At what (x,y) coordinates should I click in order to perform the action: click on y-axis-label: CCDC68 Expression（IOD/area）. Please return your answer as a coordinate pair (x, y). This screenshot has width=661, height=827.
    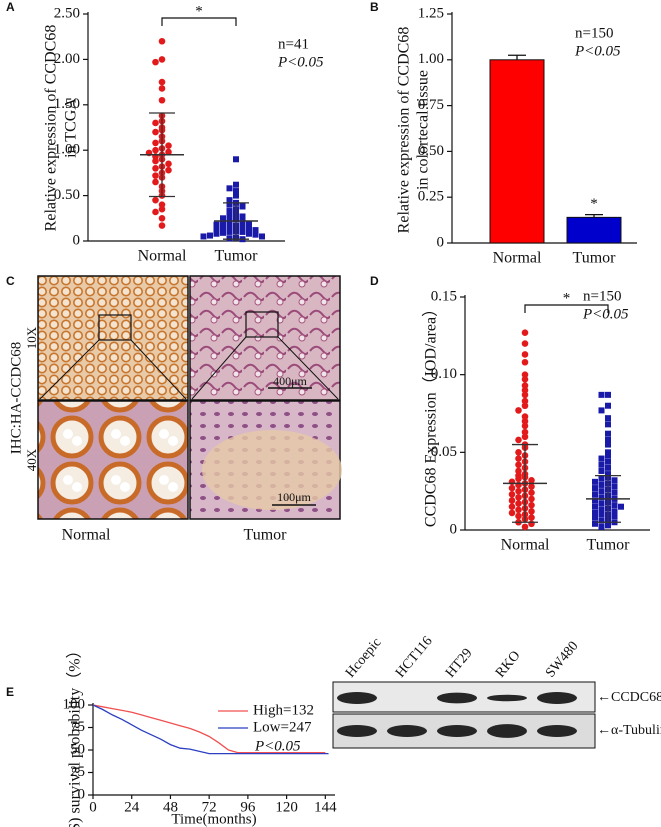
    Looking at the image, I should click on (431, 414).